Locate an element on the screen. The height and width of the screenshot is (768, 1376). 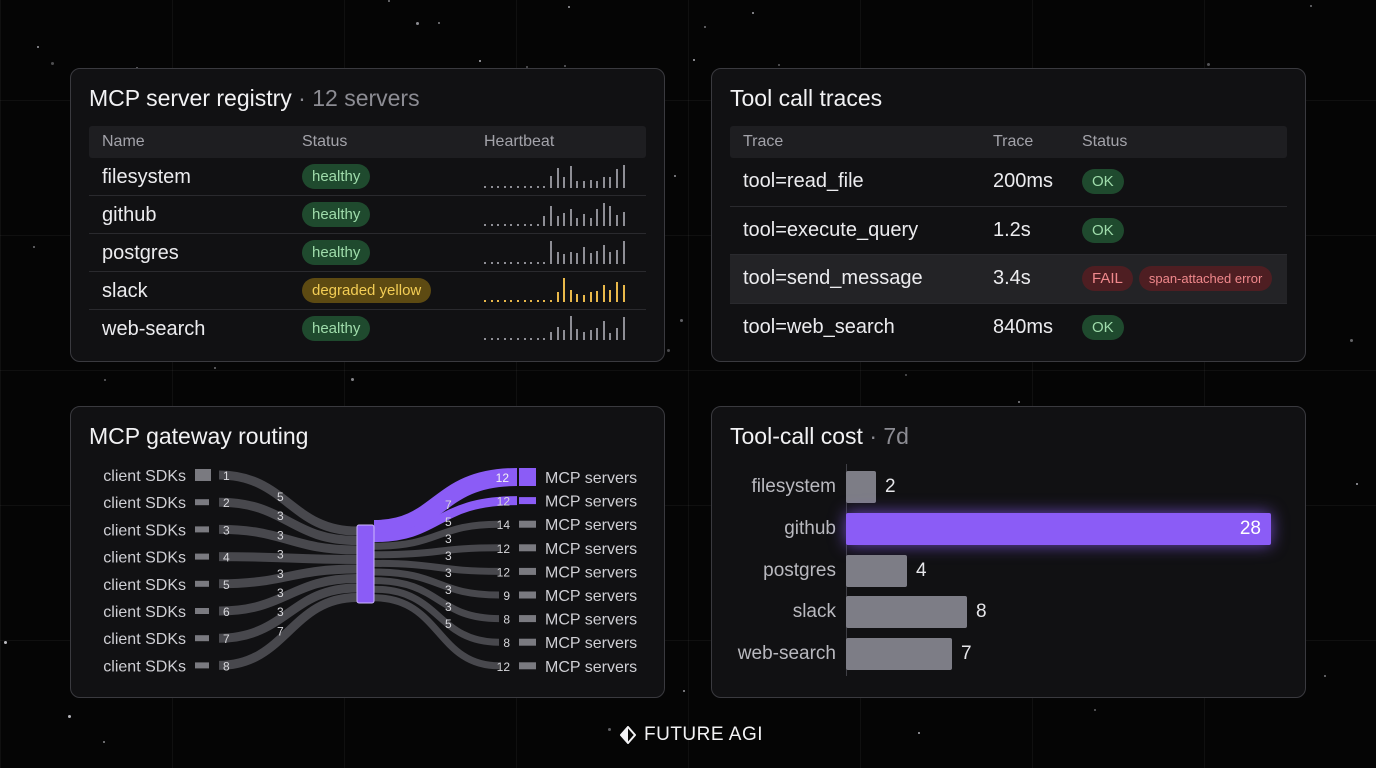
column-header-status: Status is located at coordinates (325, 141).